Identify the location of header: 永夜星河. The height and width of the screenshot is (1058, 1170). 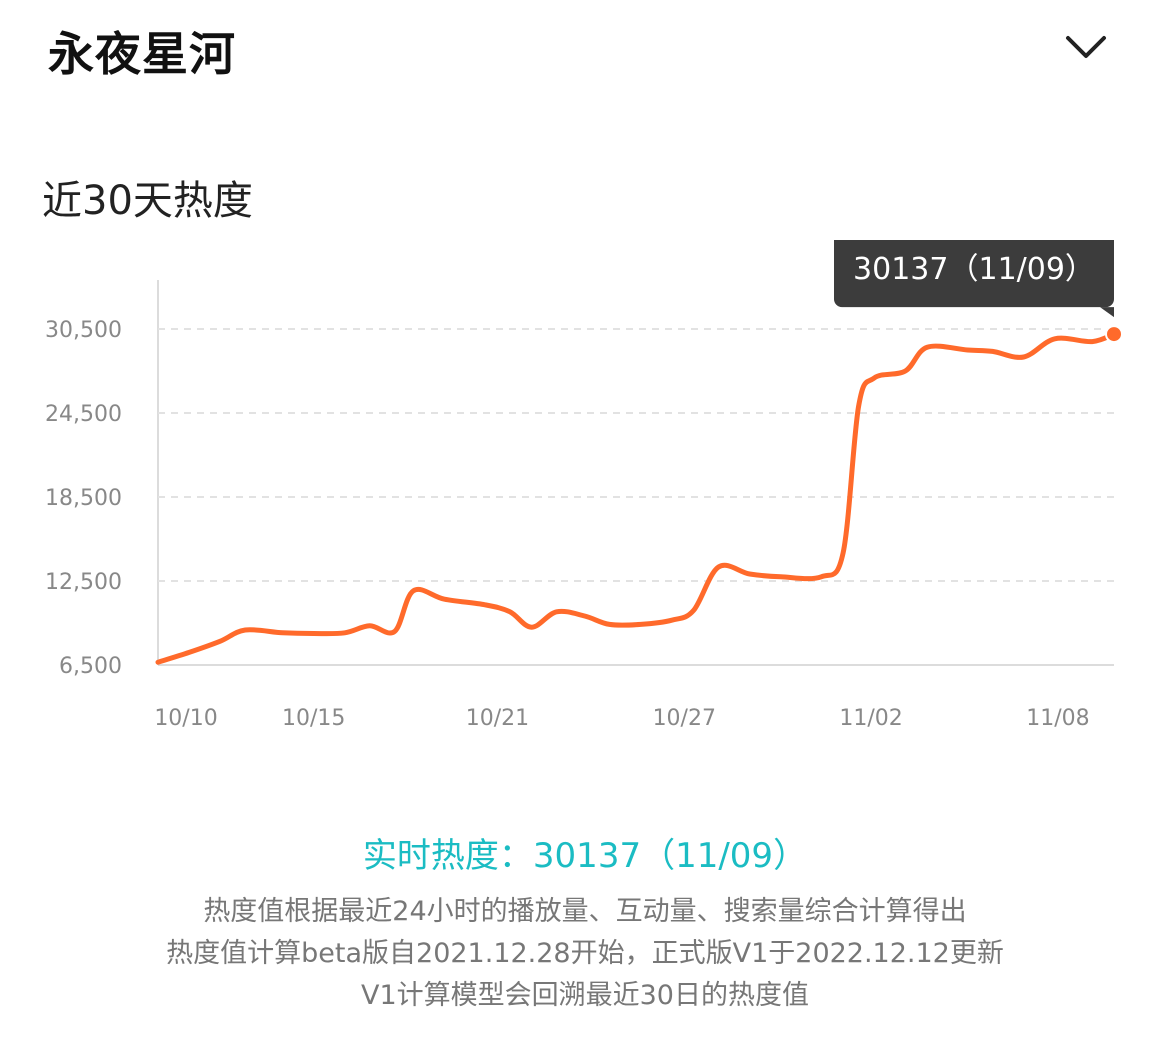
(585, 50).